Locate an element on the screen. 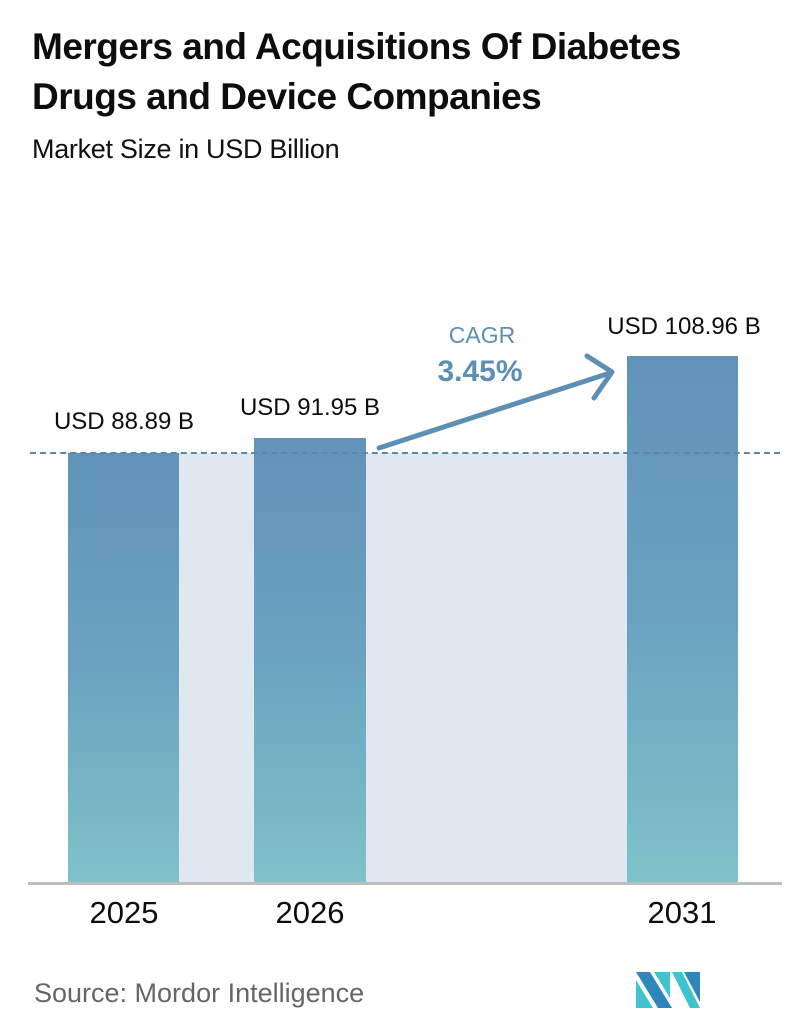 The height and width of the screenshot is (1034, 796). bar-2025 is located at coordinates (123, 668).